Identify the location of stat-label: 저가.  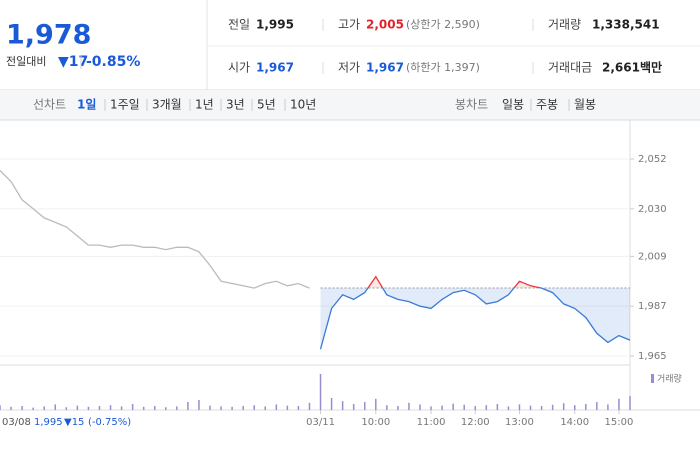
(349, 68).